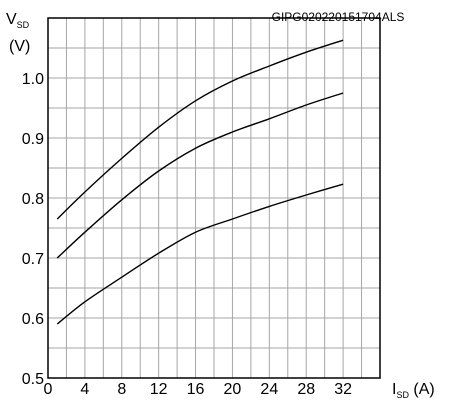 The height and width of the screenshot is (401, 452). What do you see at coordinates (33, 259) in the screenshot?
I see `y-tick-label: 0.7` at bounding box center [33, 259].